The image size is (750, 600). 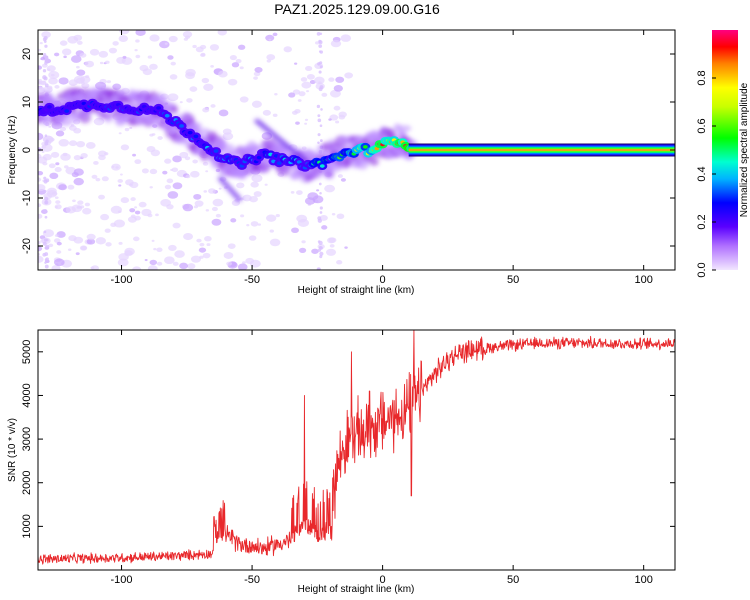 I want to click on colorbar-tick-label: 0.6, so click(x=702, y=125).